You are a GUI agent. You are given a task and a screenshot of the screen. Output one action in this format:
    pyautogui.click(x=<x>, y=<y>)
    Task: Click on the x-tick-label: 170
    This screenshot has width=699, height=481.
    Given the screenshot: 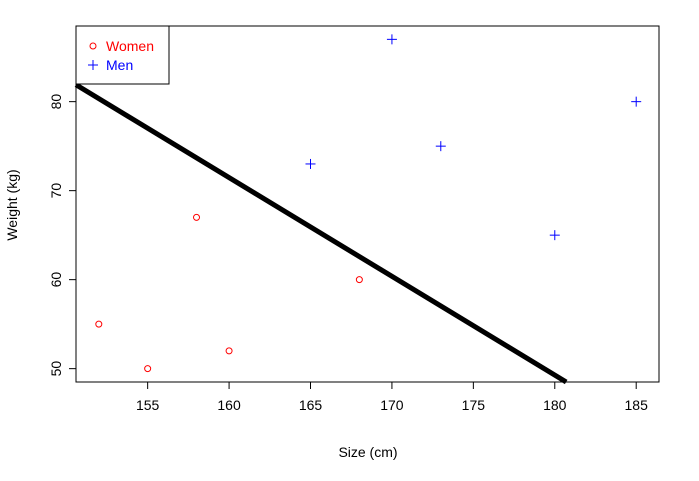 What is the action you would take?
    pyautogui.click(x=392, y=405)
    